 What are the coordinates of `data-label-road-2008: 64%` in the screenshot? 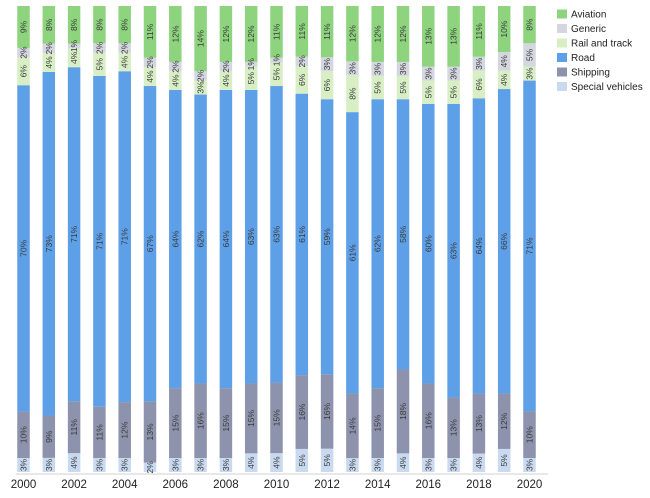 It's located at (226, 238).